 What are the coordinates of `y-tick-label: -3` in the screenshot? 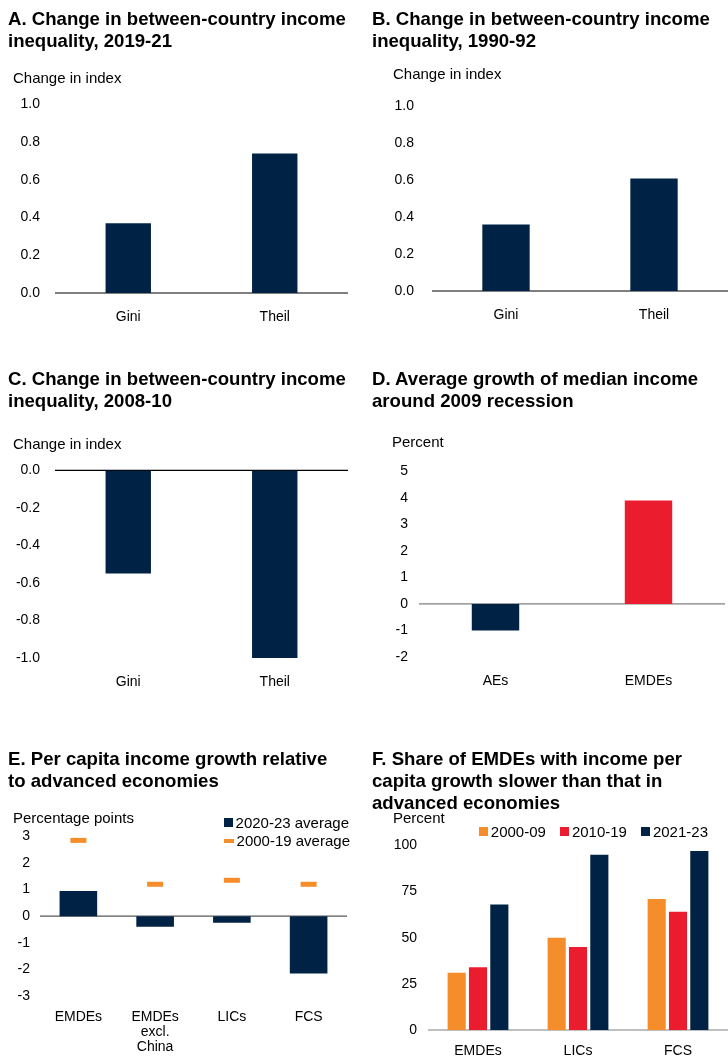 It's located at (24, 994).